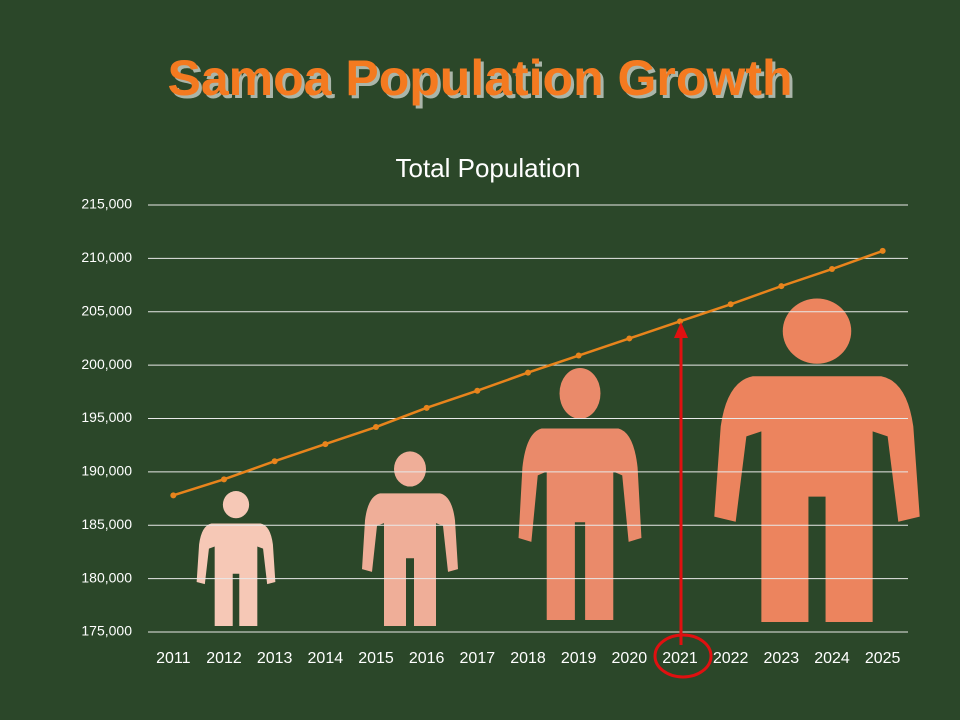 Image resolution: width=960 pixels, height=720 pixels. Describe the element at coordinates (106, 524) in the screenshot. I see `y-tick-label: 185,000` at that location.